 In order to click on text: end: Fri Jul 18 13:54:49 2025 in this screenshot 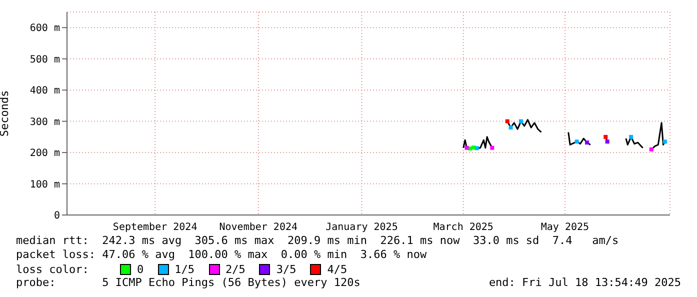, I will do `click(584, 283)`.